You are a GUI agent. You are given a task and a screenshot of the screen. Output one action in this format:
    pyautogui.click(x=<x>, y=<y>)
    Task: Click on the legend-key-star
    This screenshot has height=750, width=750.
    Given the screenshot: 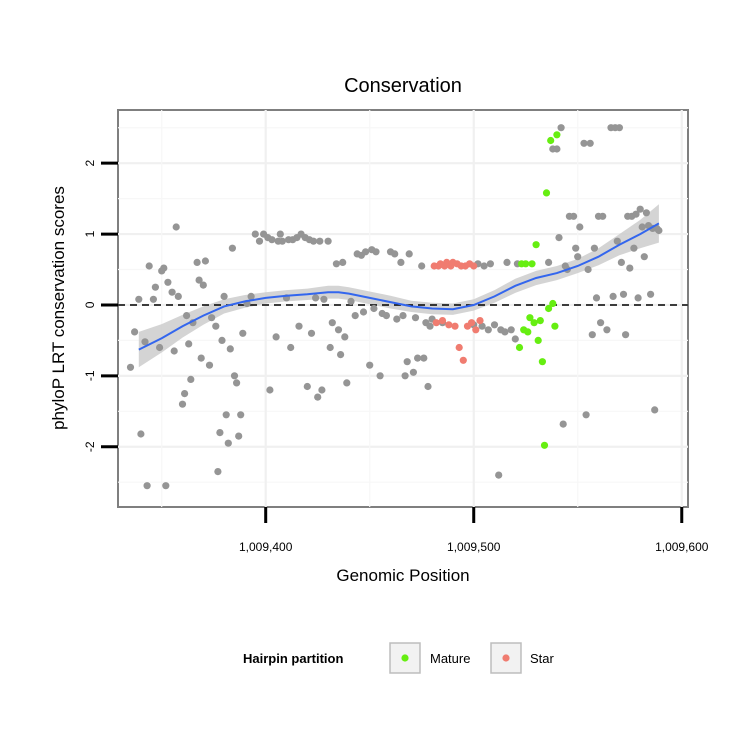 What is the action you would take?
    pyautogui.click(x=506, y=658)
    